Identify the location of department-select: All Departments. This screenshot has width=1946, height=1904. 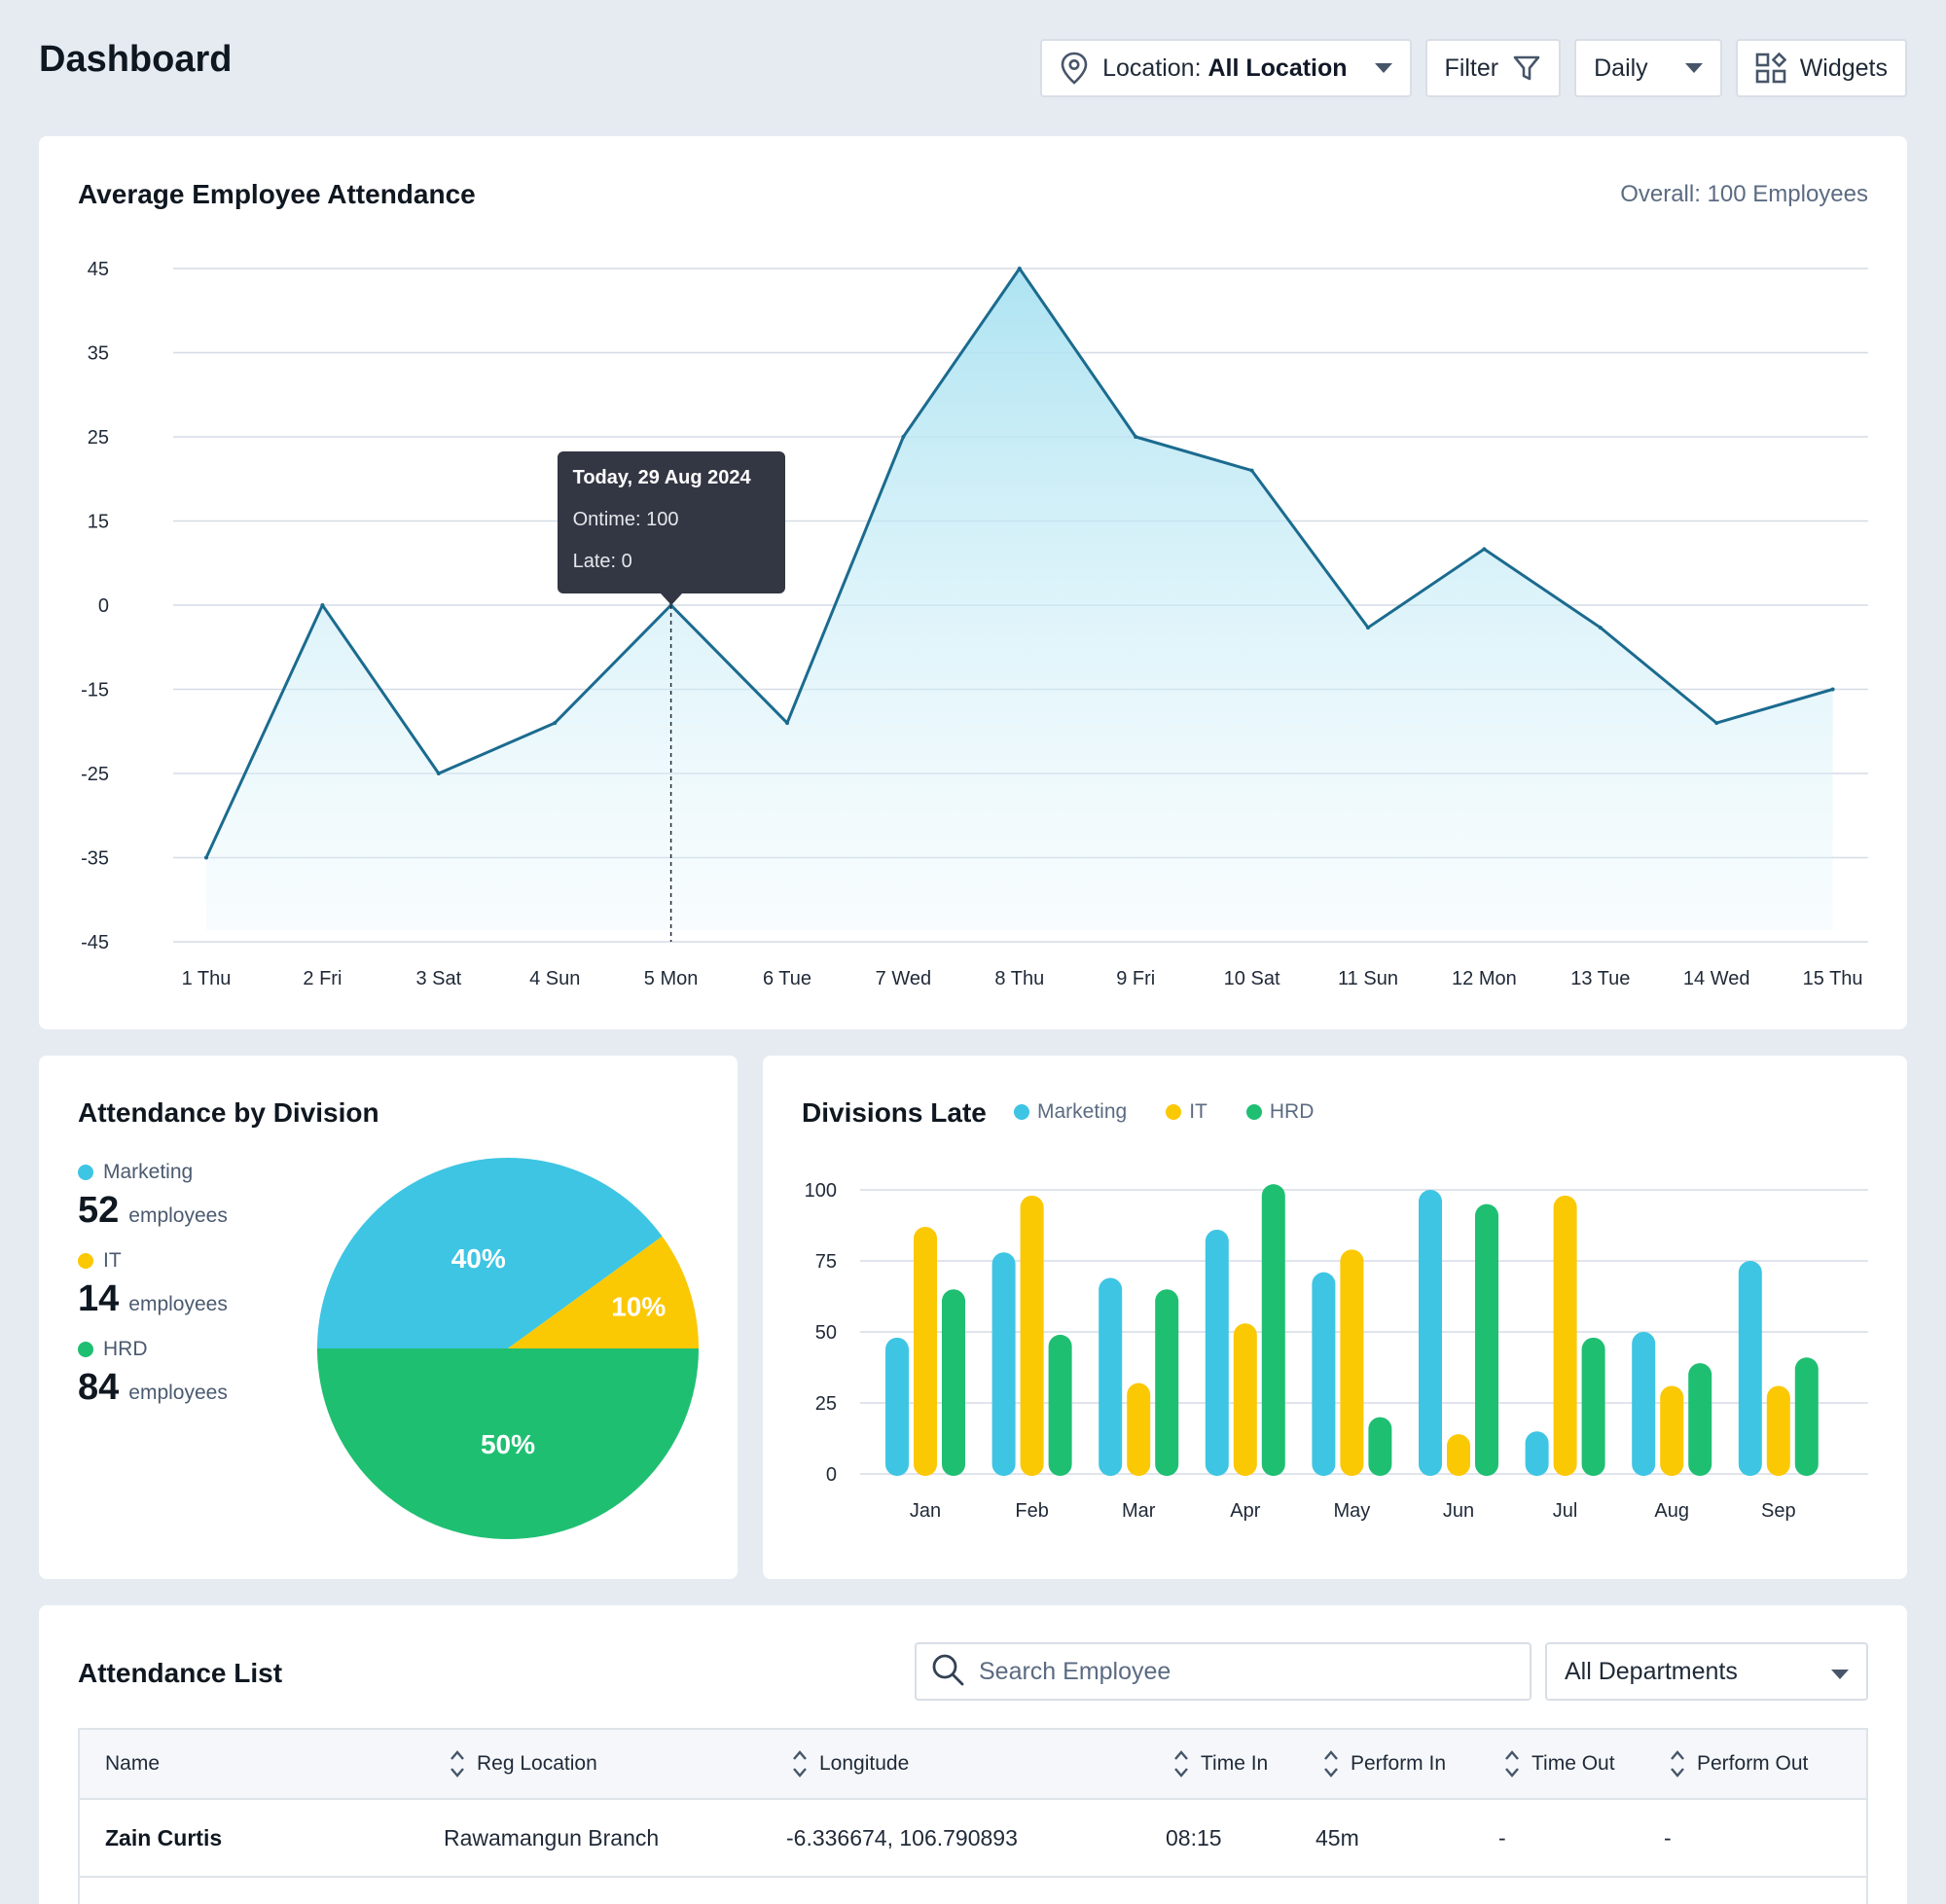
(1706, 1671).